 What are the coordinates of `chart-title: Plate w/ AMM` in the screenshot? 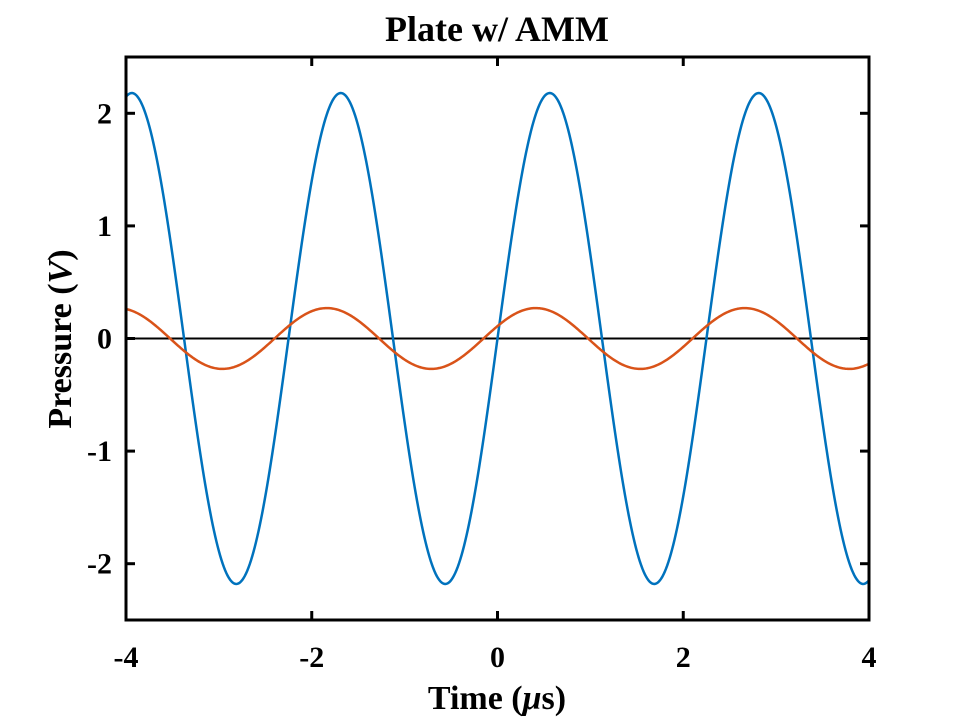 It's located at (497, 29).